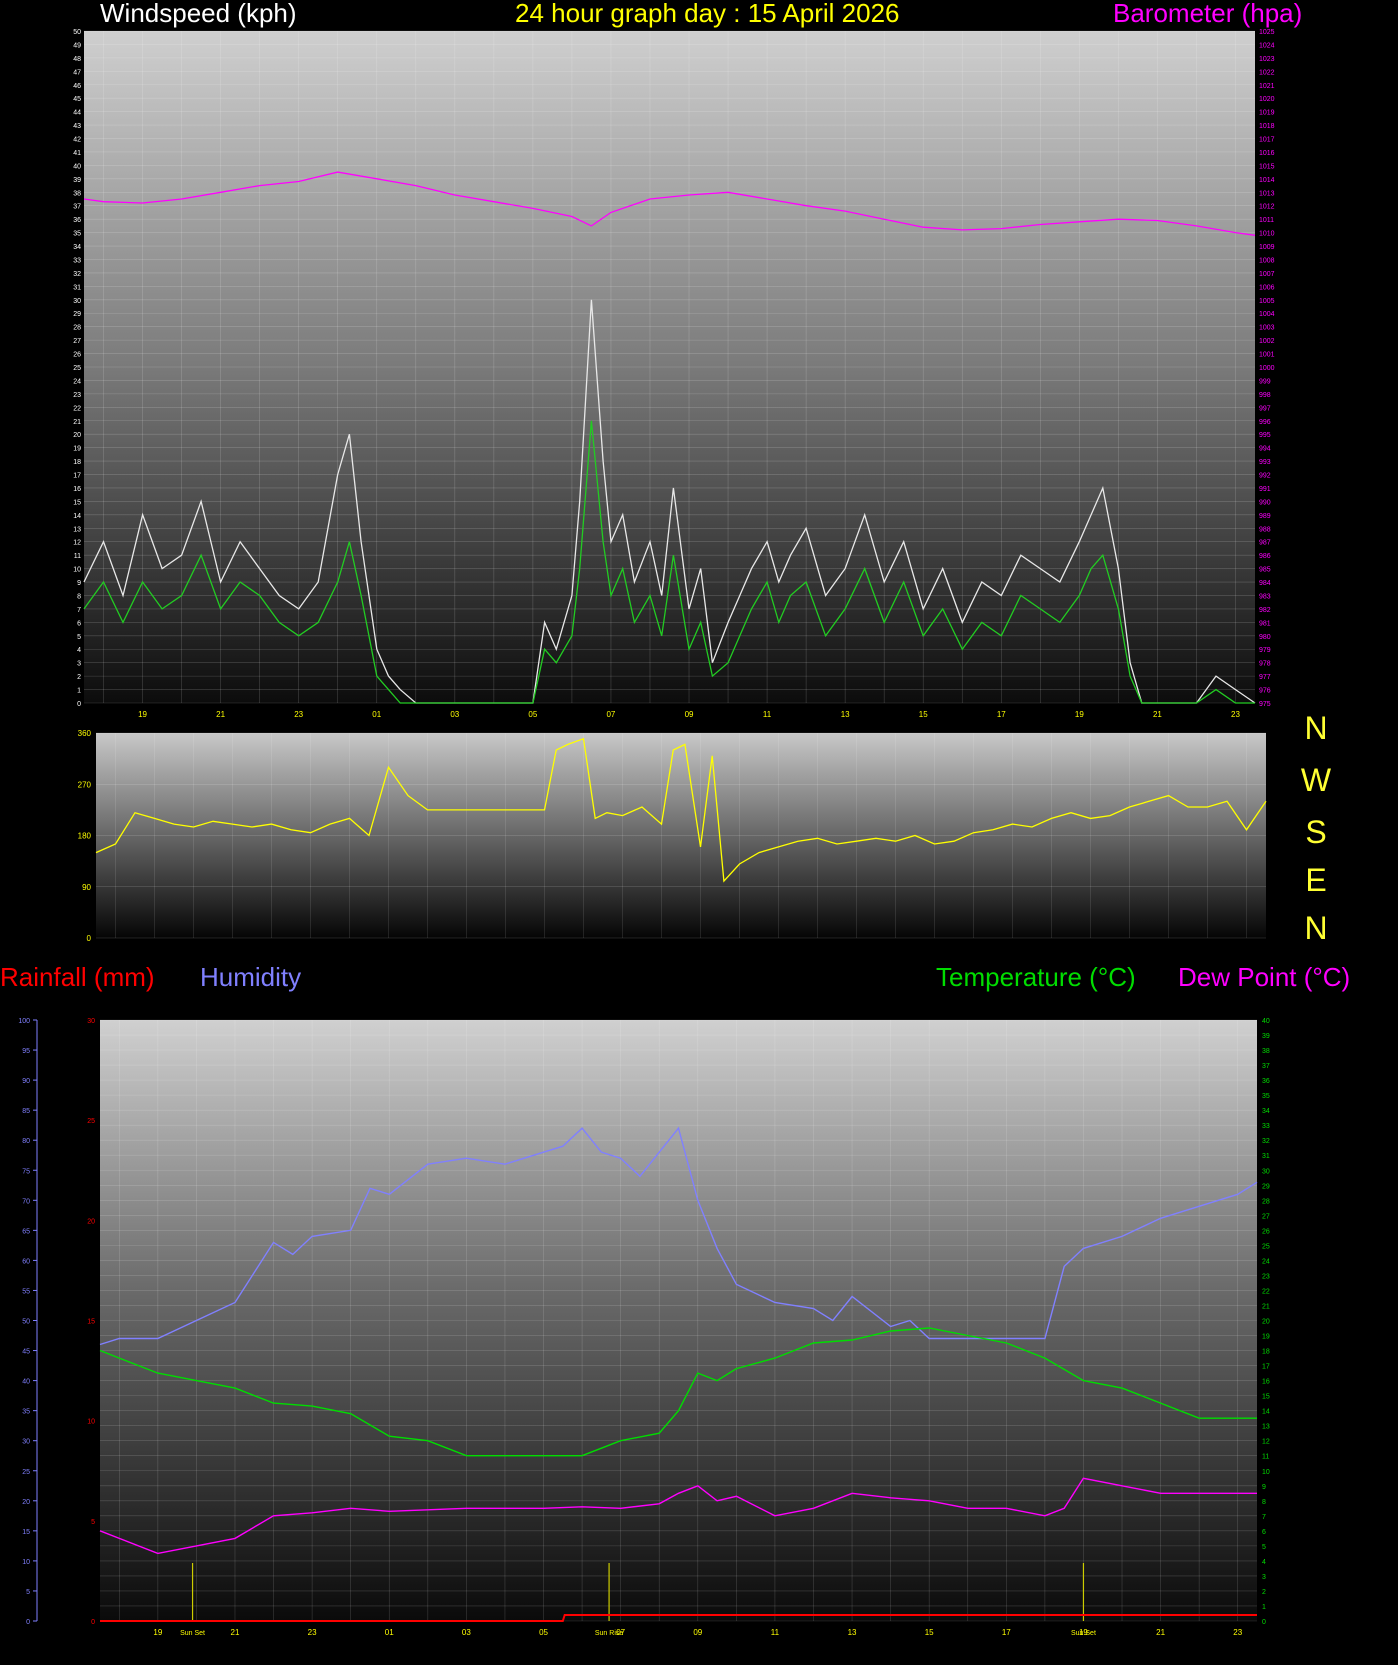 Image resolution: width=1398 pixels, height=1665 pixels. I want to click on windspeed-tick-label: 12, so click(77, 543).